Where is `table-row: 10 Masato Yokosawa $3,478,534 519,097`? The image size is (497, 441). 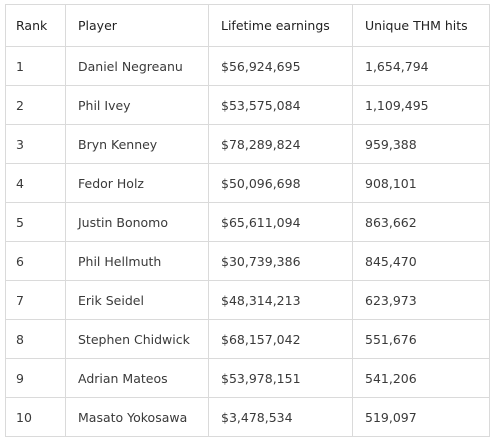 table-row: 10 Masato Yokosawa $3,478,534 519,097 is located at coordinates (247, 417).